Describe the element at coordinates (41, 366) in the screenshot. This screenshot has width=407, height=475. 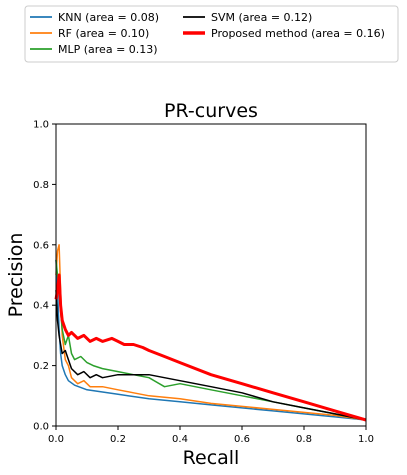
I see `y-tick-label: 0.2` at that location.